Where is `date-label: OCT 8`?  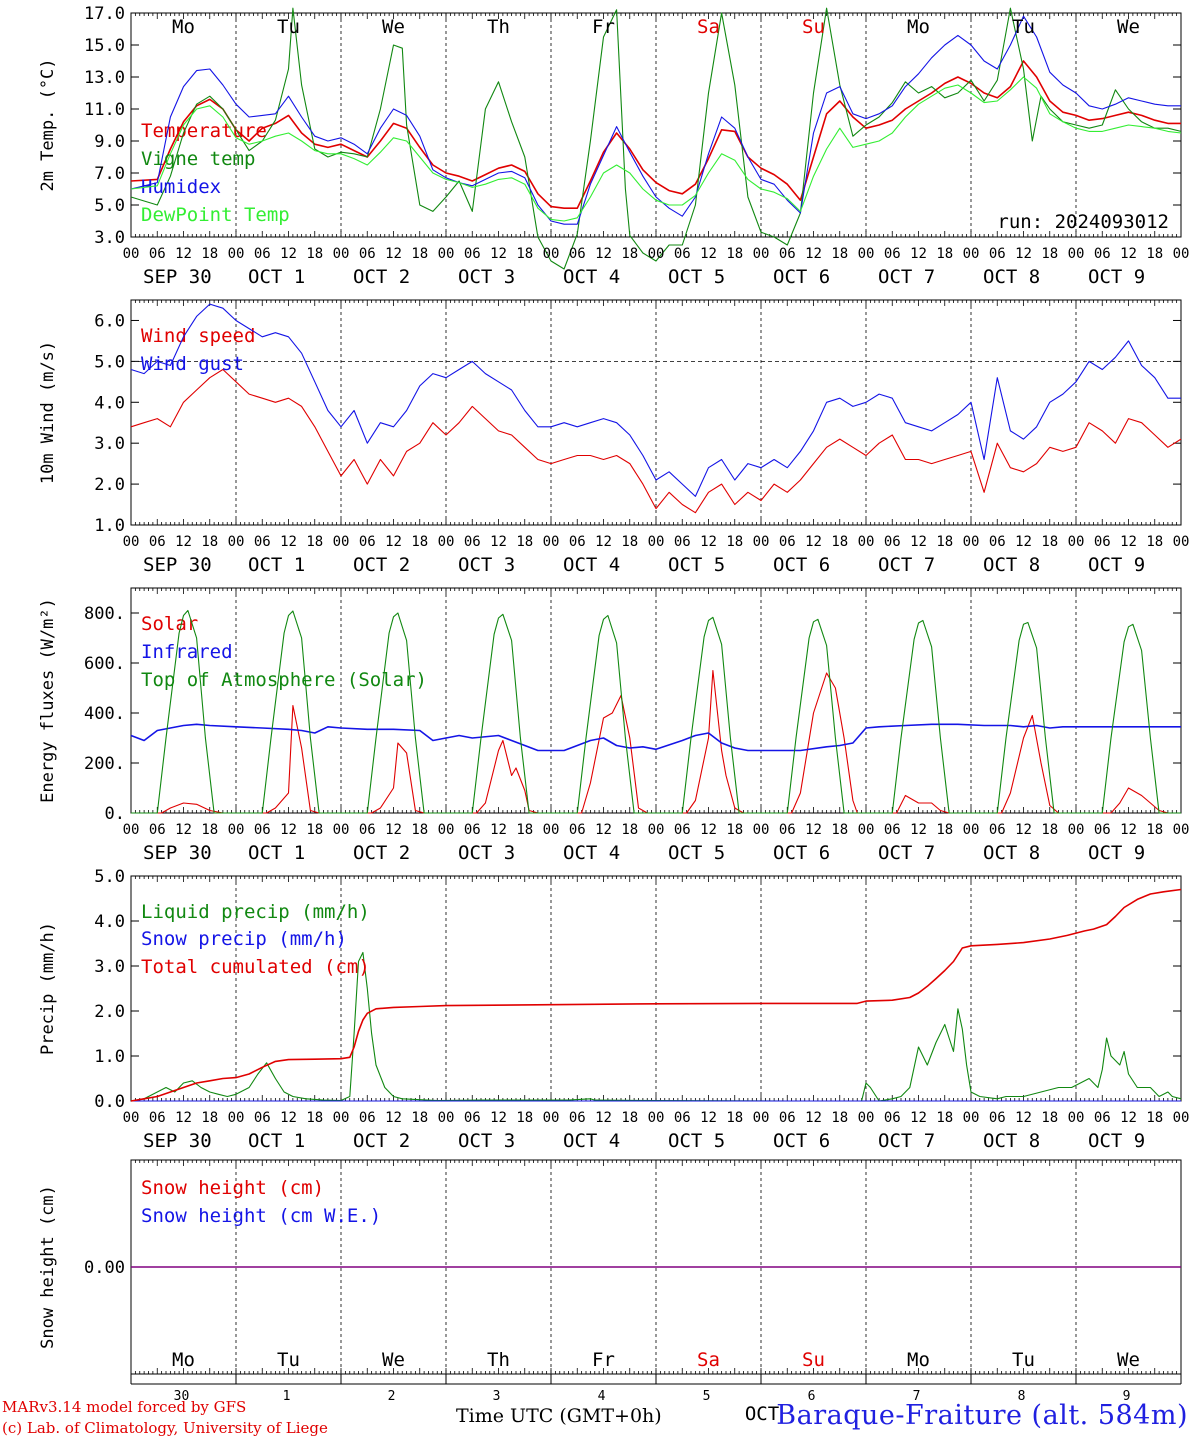
date-label: OCT 8 is located at coordinates (1011, 565).